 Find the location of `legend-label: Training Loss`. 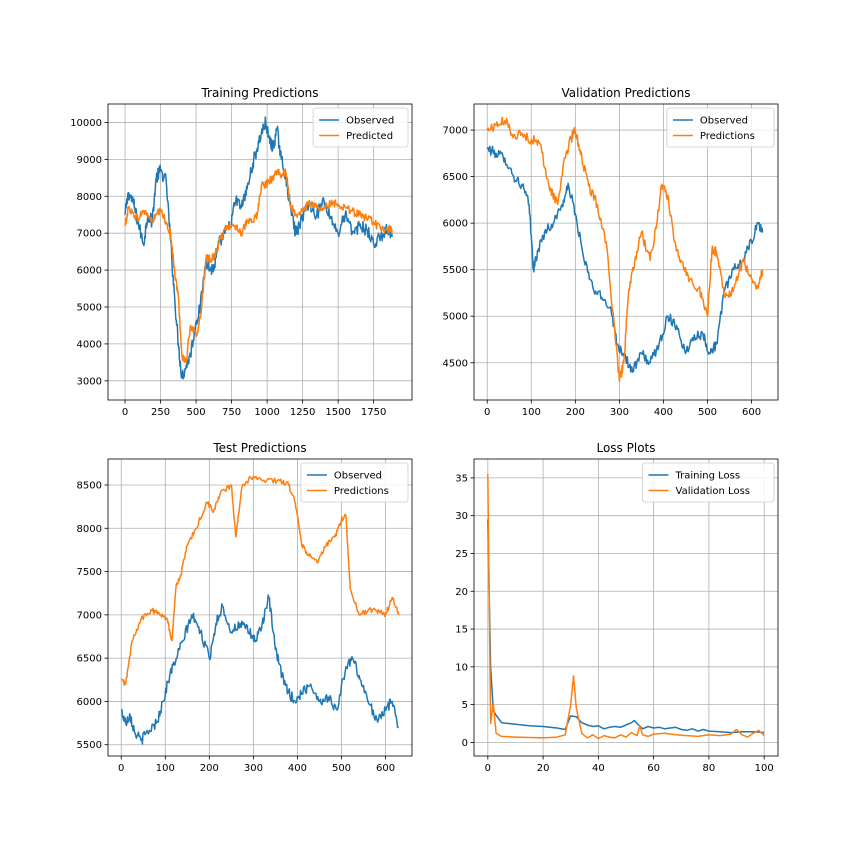

legend-label: Training Loss is located at coordinates (708, 476).